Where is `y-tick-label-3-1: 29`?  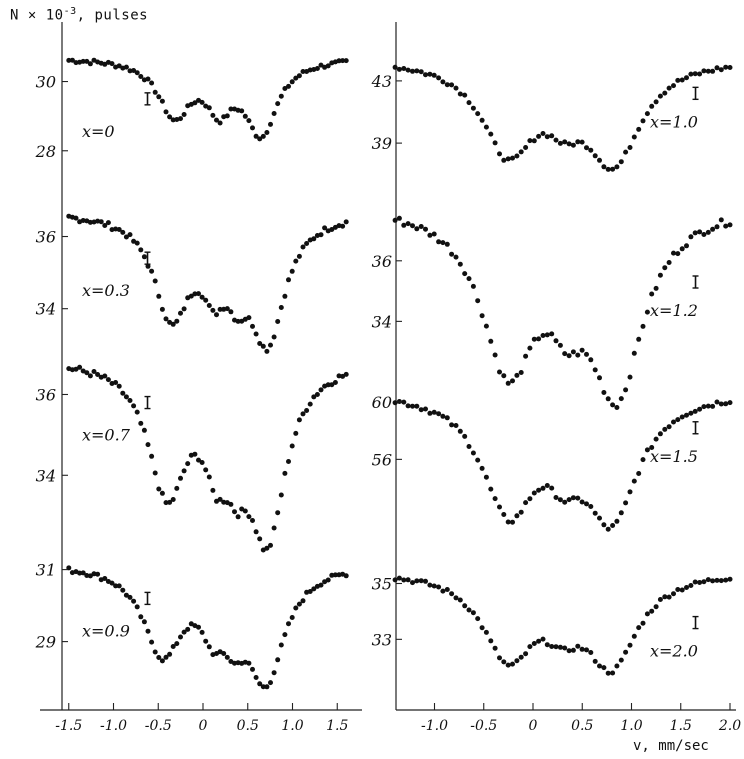 y-tick-label-3-1: 29 is located at coordinates (45, 642).